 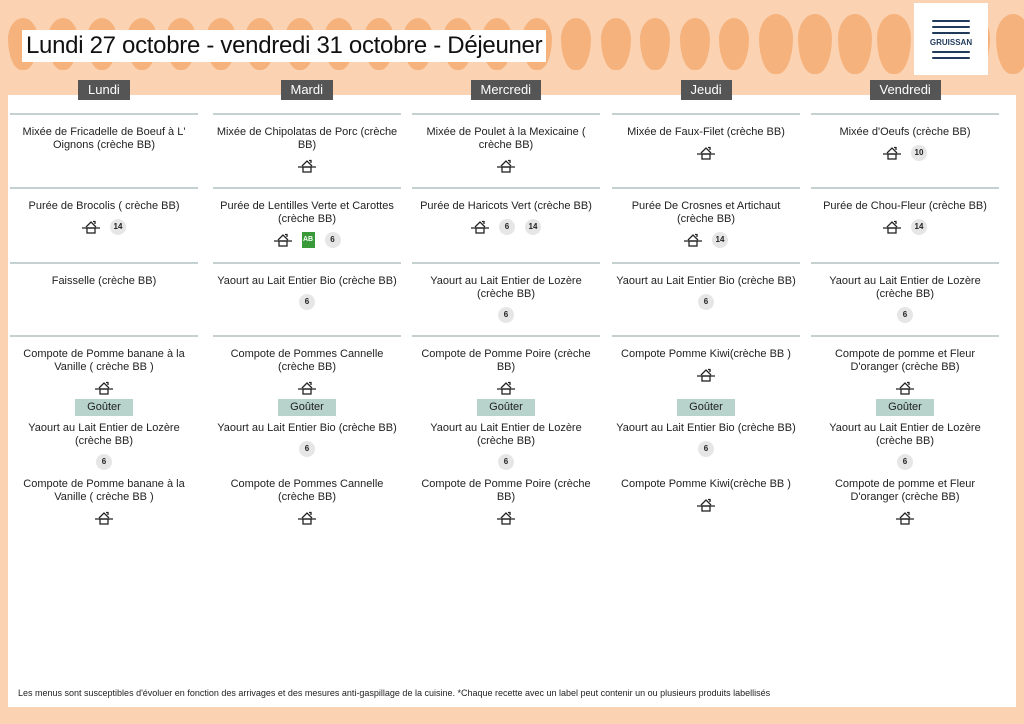 What do you see at coordinates (506, 90) in the screenshot?
I see `day-tab-mercredi: Mercredi` at bounding box center [506, 90].